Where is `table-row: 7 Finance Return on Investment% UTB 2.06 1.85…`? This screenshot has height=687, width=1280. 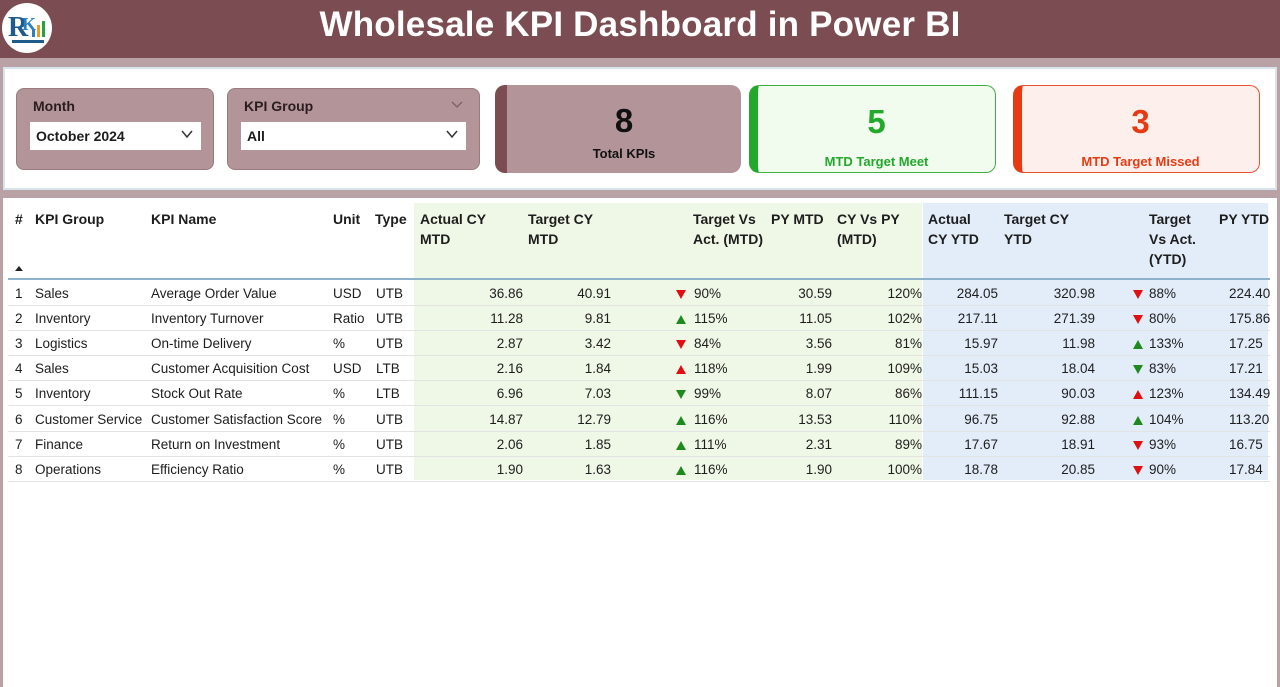
table-row: 7 Finance Return on Investment% UTB 2.06 1.85… is located at coordinates (639, 444).